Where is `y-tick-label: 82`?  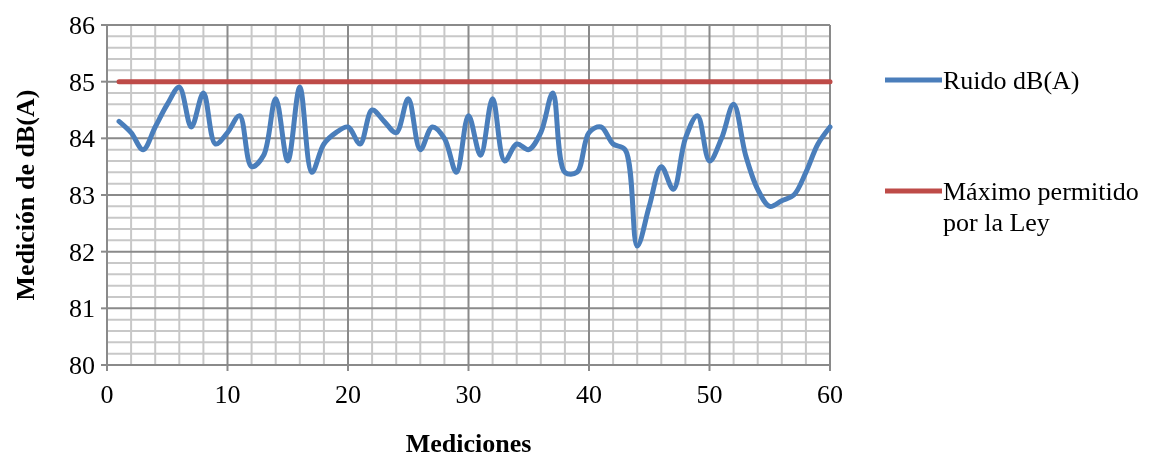
y-tick-label: 82 is located at coordinates (82, 252).